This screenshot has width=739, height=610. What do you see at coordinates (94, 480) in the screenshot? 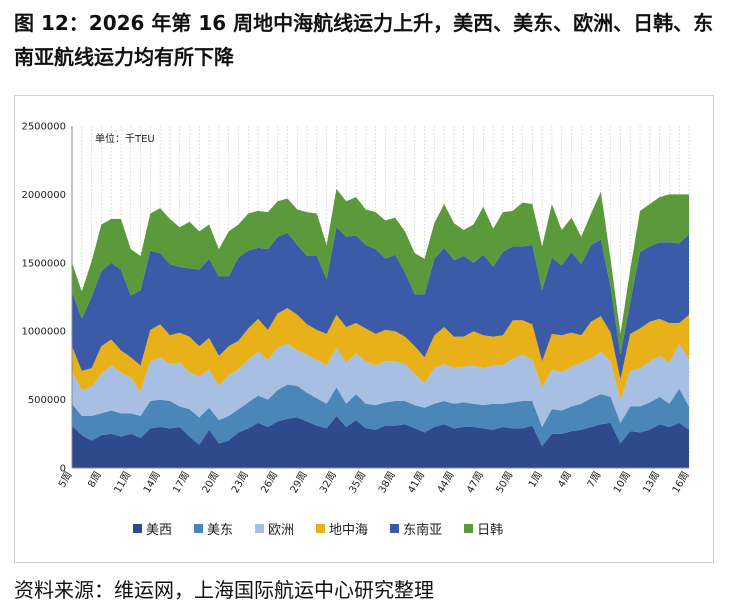
I see `x-tick-label: 8周` at bounding box center [94, 480].